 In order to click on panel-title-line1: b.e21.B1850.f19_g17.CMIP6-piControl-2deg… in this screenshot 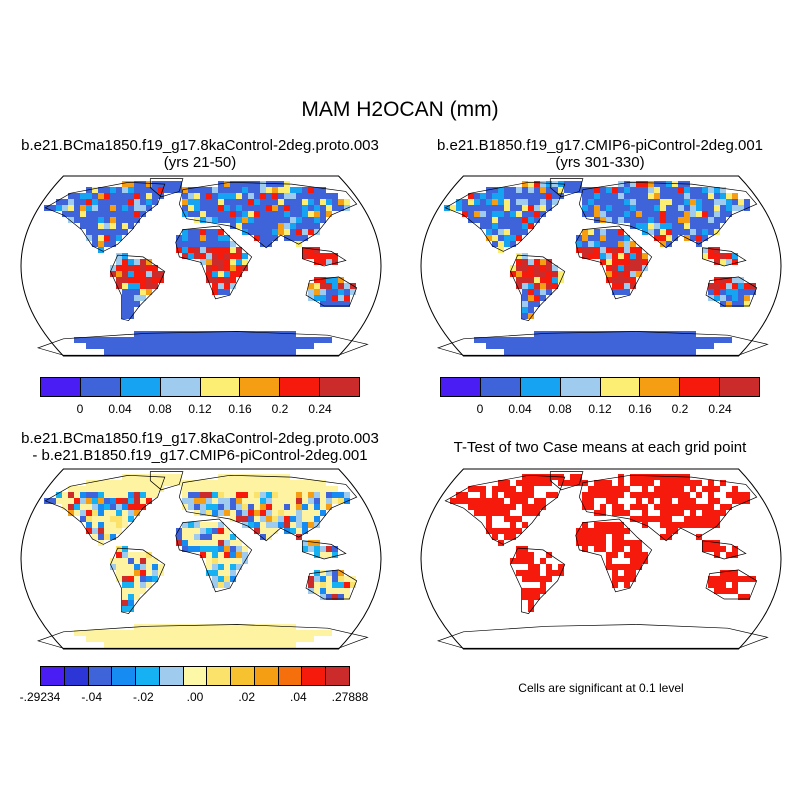, I will do `click(600, 145)`.